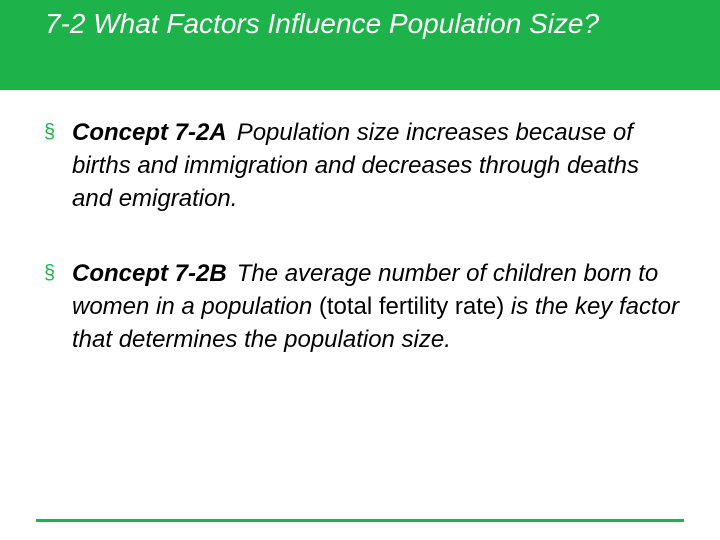 The image size is (720, 540). Describe the element at coordinates (411, 306) in the screenshot. I see `bullet-text: (total fertility rate)` at that location.